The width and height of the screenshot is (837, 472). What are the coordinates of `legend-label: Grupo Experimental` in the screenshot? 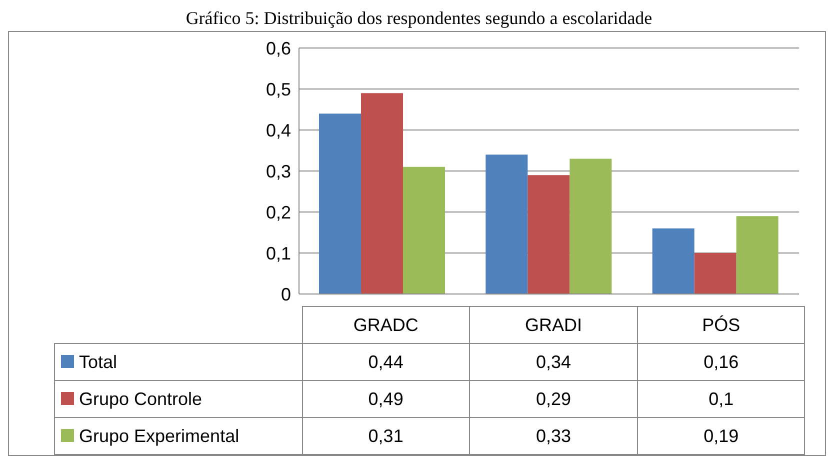 It's located at (178, 436).